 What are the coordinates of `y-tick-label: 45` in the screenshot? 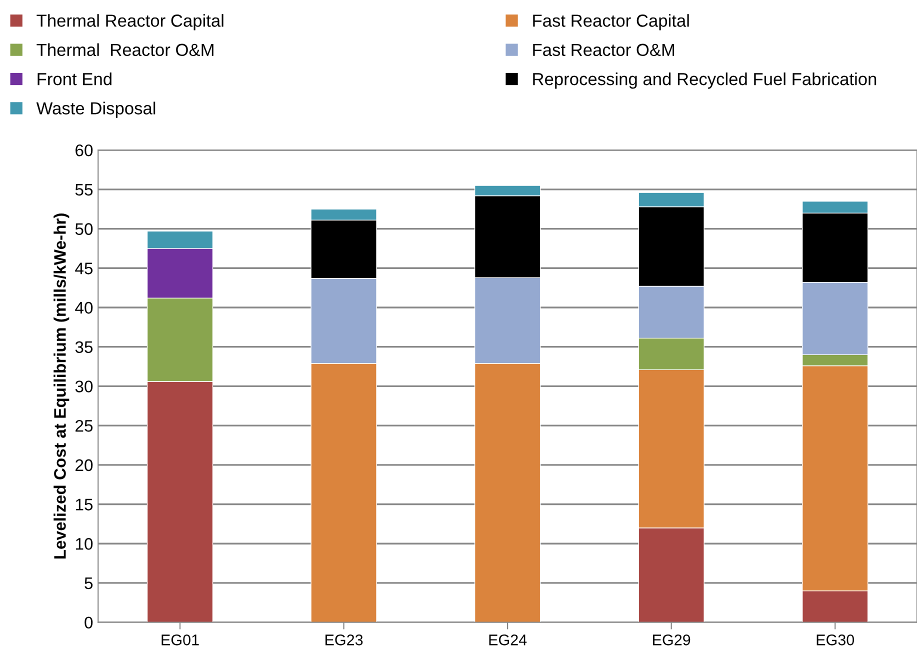 It's located at (84, 268).